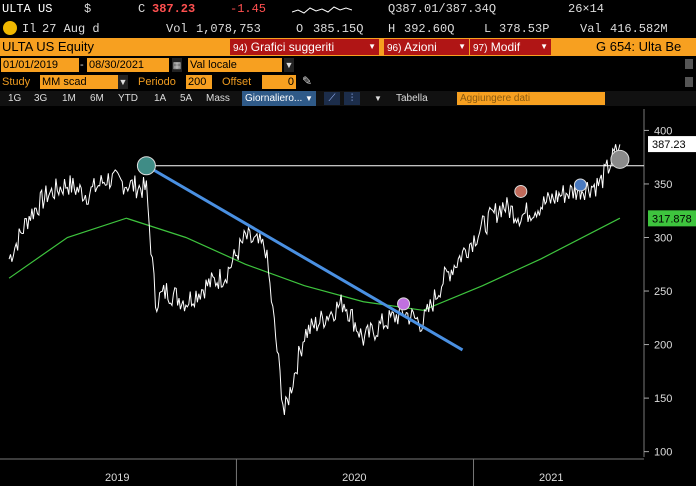 The image size is (696, 486). What do you see at coordinates (669, 145) in the screenshot?
I see `last-price-tag: 387.23` at bounding box center [669, 145].